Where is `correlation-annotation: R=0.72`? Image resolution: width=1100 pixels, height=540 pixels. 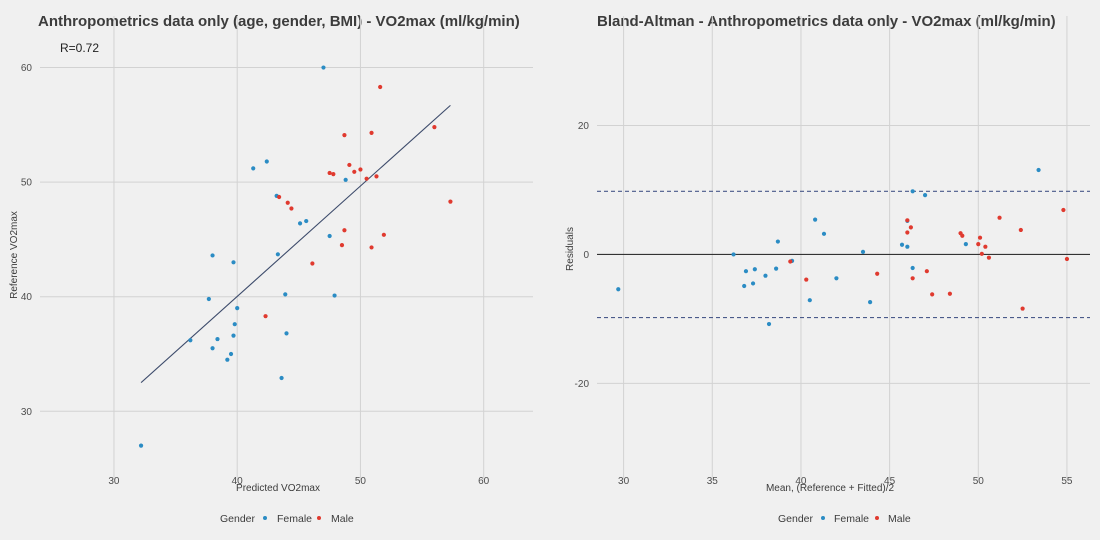
correlation-annotation: R=0.72 is located at coordinates (79, 48).